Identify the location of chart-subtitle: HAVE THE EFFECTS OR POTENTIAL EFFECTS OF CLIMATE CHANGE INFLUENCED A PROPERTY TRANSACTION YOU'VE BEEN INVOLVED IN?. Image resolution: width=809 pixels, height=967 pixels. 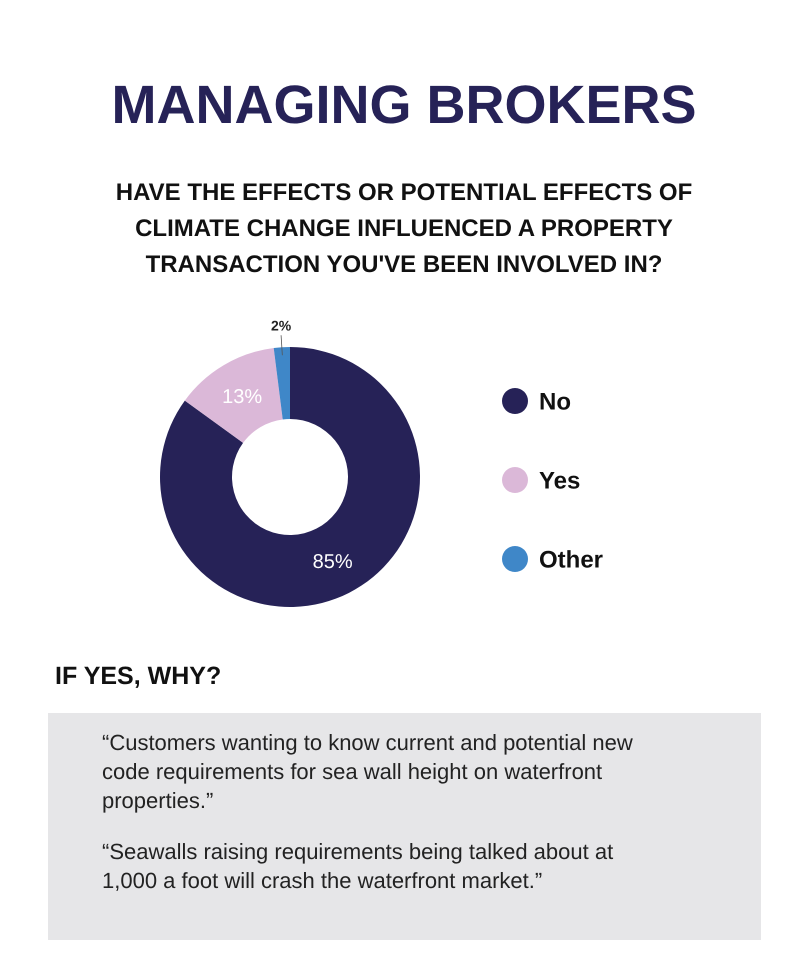
(404, 228).